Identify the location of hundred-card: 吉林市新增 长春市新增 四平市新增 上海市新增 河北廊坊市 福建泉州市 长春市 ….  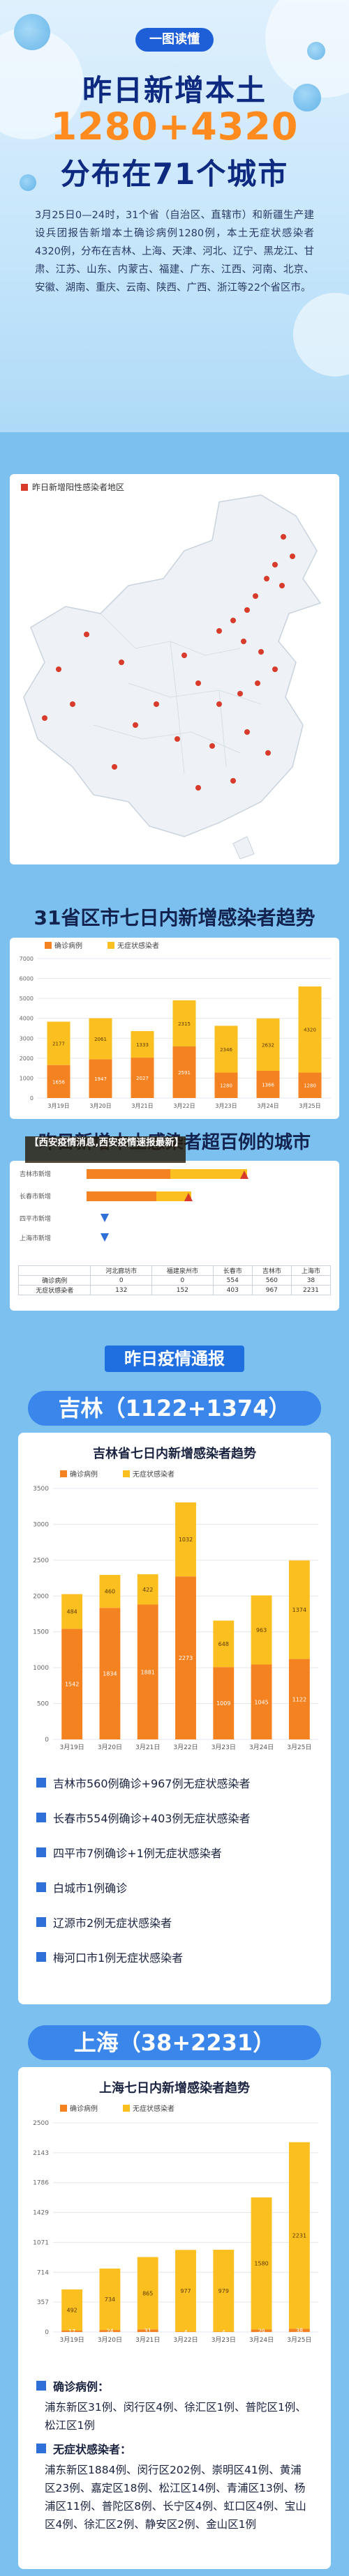
(174, 1236).